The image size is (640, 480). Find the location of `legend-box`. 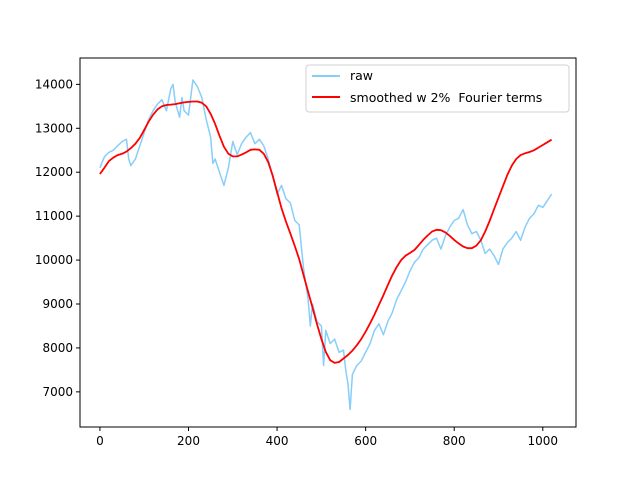

legend-box is located at coordinates (437, 88).